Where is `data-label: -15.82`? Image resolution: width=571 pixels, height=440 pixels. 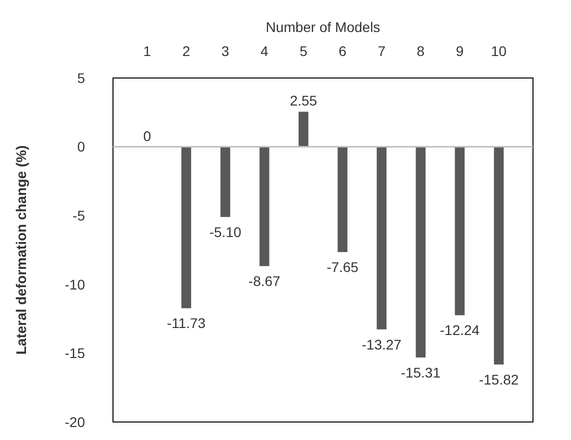
data-label: -15.82 is located at coordinates (498, 379).